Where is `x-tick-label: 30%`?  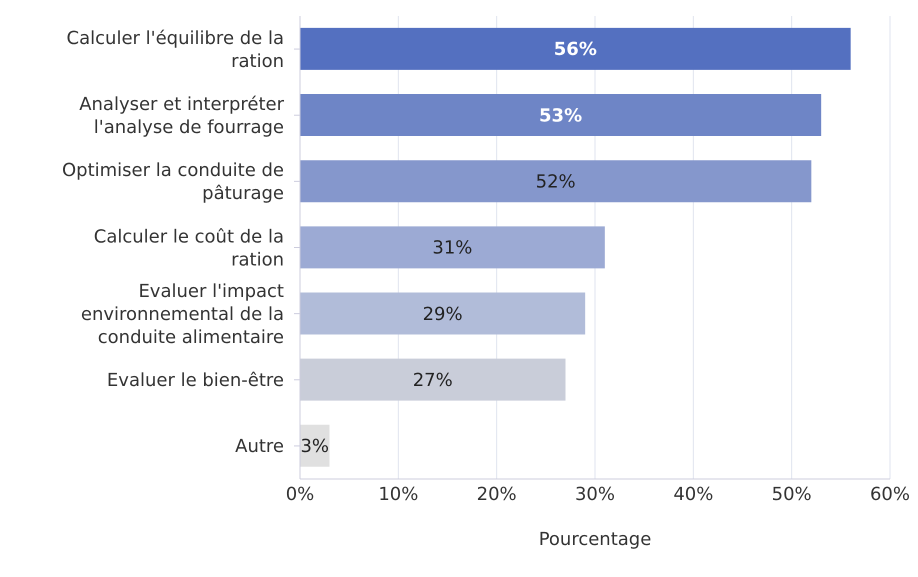 x-tick-label: 30% is located at coordinates (595, 494).